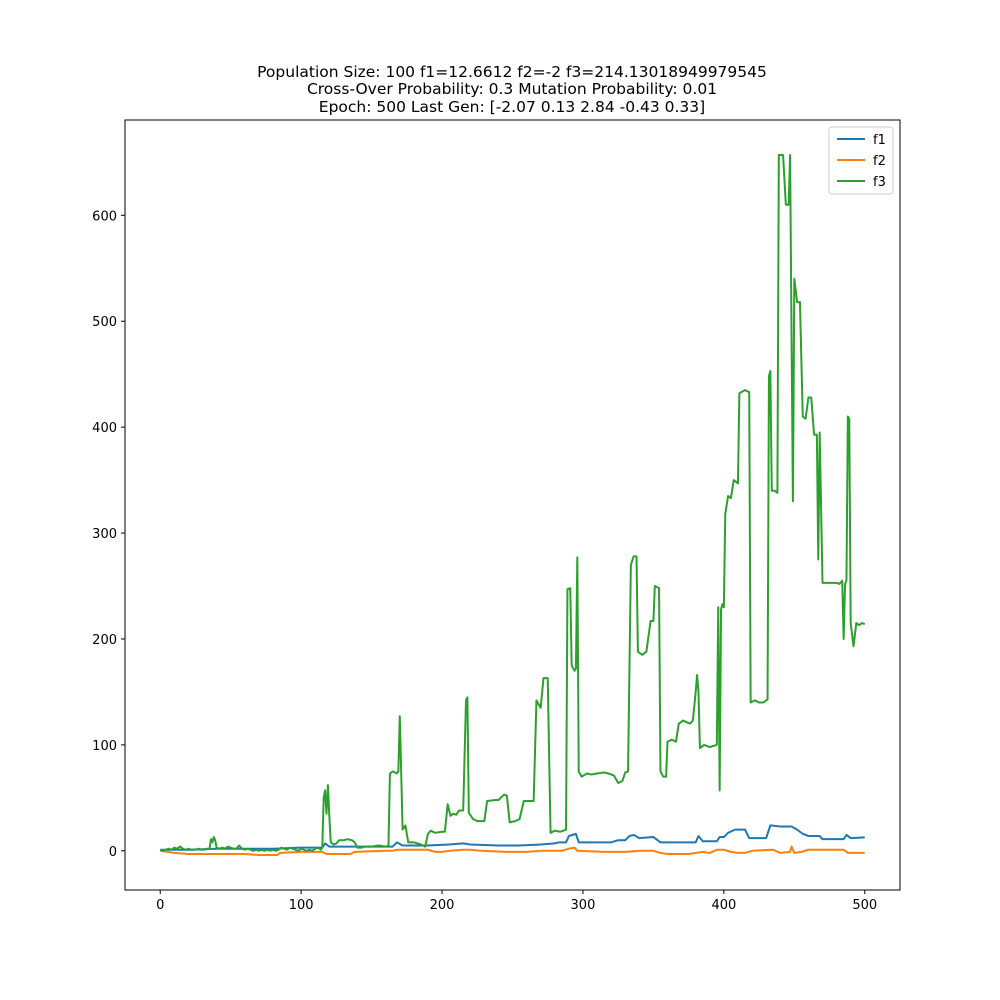  I want to click on legend-label-f1: f1, so click(879, 140).